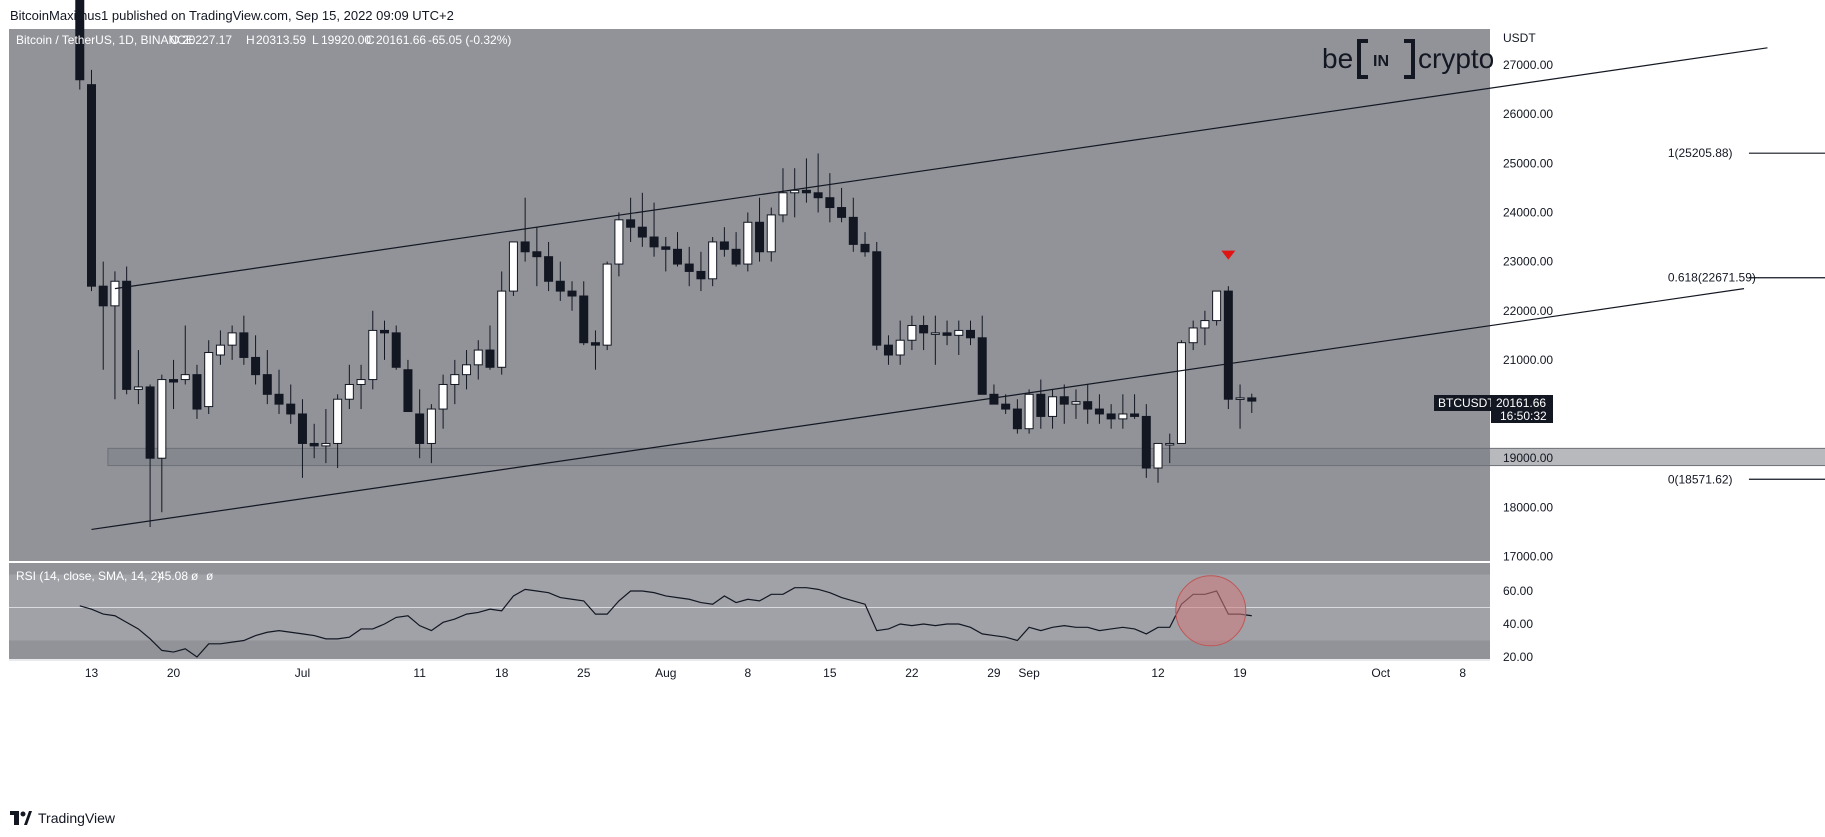 The width and height of the screenshot is (1825, 837). Describe the element at coordinates (1528, 114) in the screenshot. I see `price-axis-tick: 26000.00` at that location.